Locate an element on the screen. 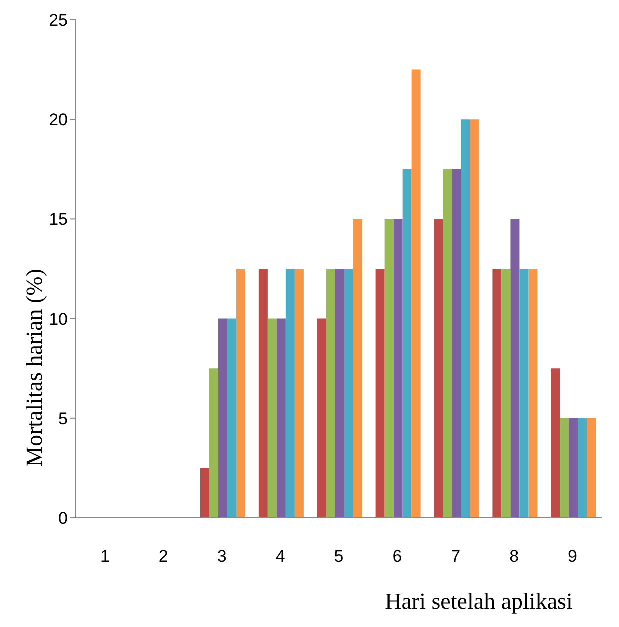 The height and width of the screenshot is (627, 619). y-tick-label: 0 is located at coordinates (63, 518).